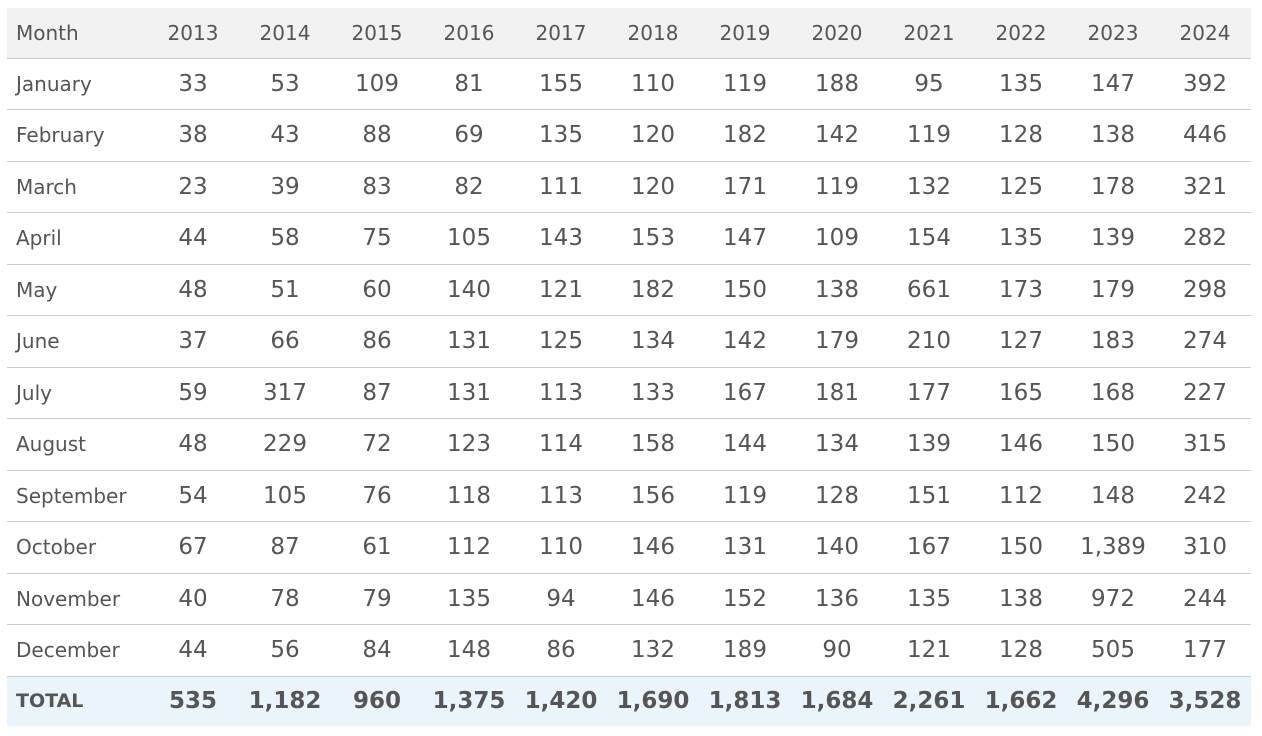 The width and height of the screenshot is (1262, 736). Describe the element at coordinates (837, 83) in the screenshot. I see `value-cell: 188` at that location.